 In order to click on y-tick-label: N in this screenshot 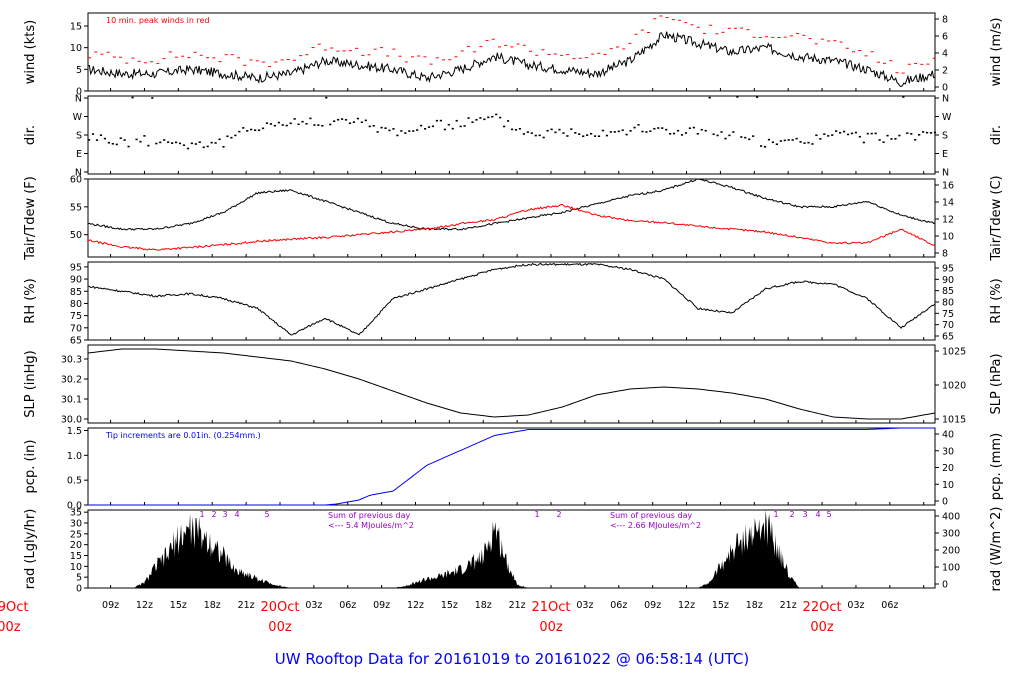, I will do `click(78, 173)`.